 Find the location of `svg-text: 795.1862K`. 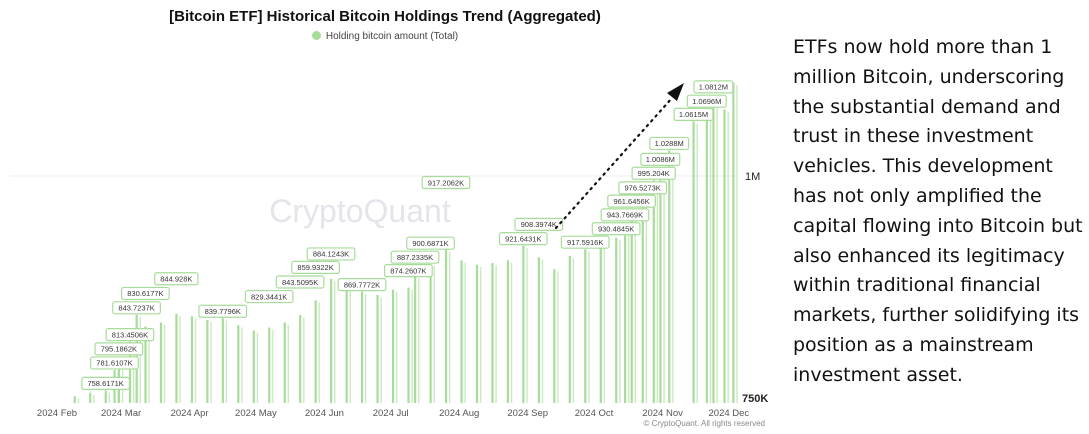

svg-text: 795.1862K is located at coordinates (119, 349).